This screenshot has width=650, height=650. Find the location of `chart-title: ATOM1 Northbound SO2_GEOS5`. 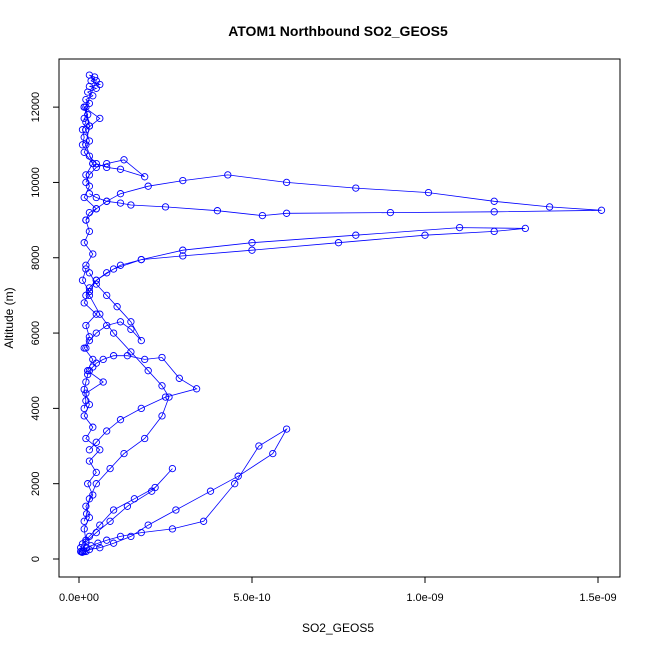

chart-title: ATOM1 Northbound SO2_GEOS5 is located at coordinates (338, 31).